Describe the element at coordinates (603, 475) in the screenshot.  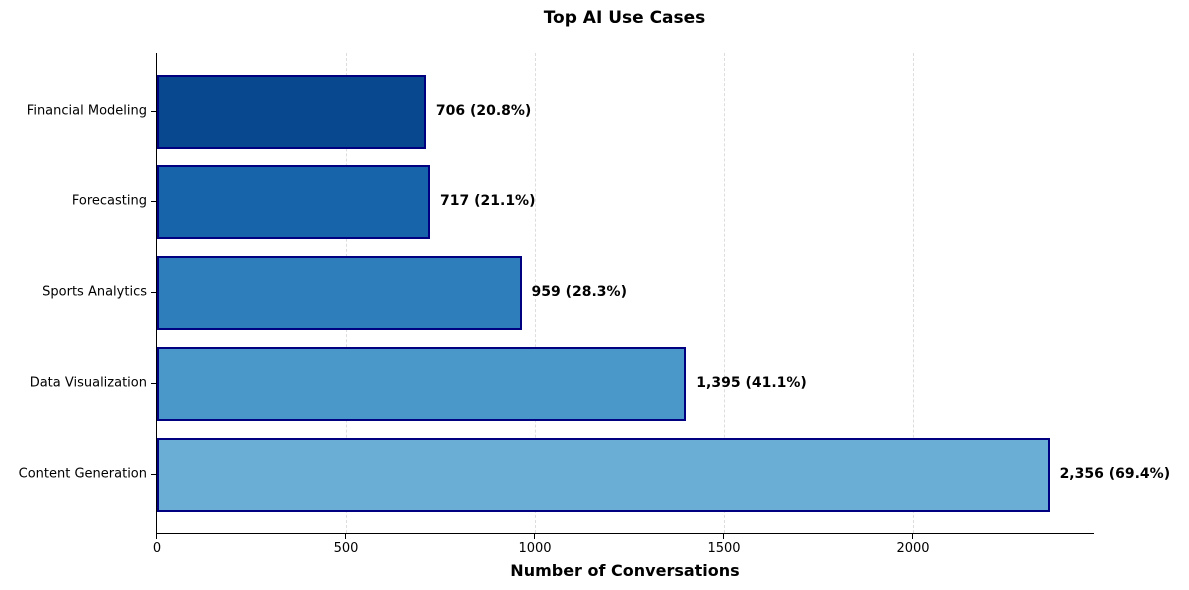
I see `bar-content-generation` at that location.